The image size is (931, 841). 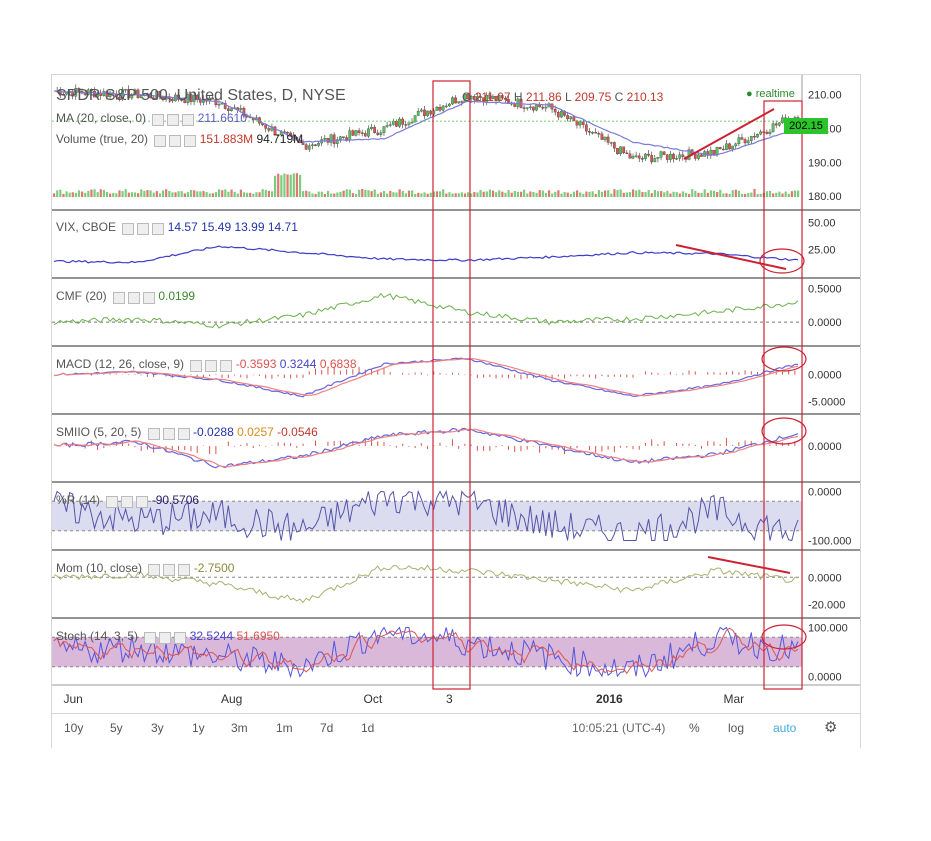 I want to click on range-1m-button: 1m, so click(x=284, y=728).